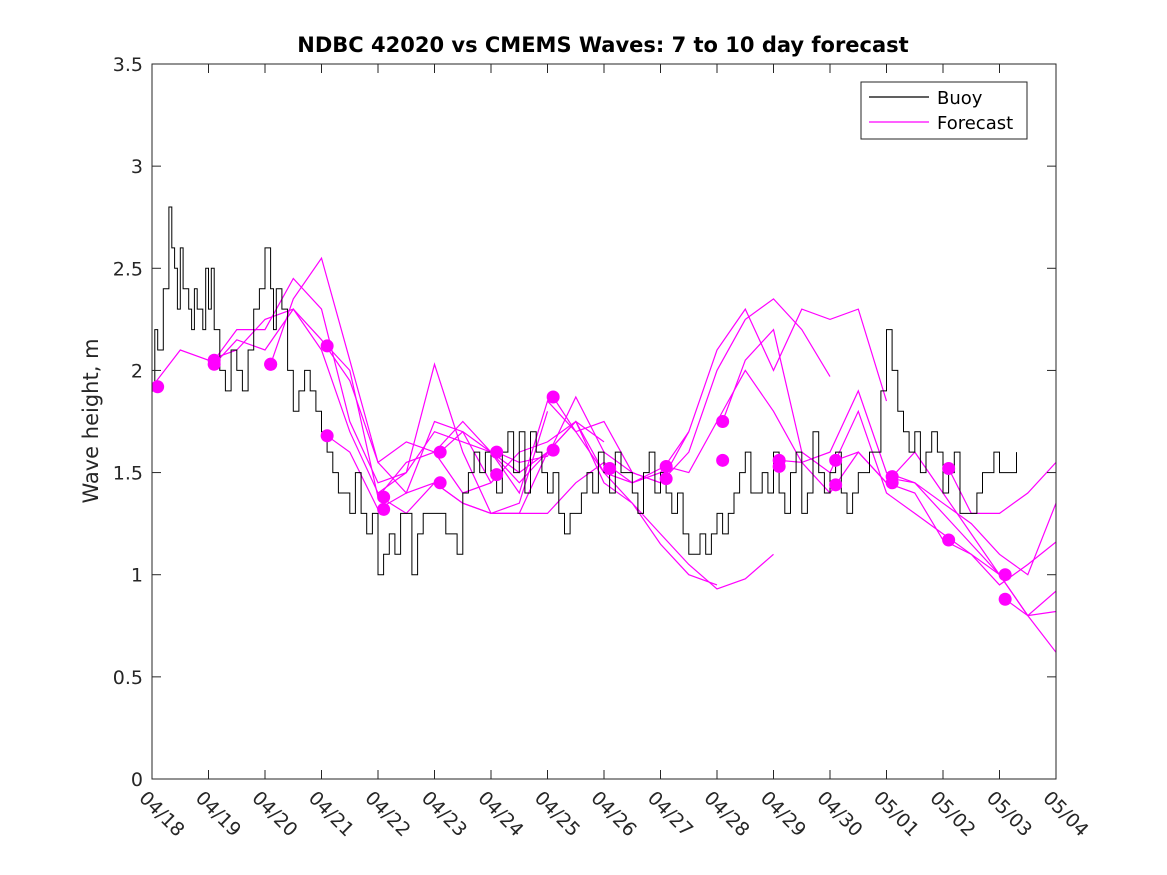 This screenshot has width=1167, height=875. Describe the element at coordinates (137, 576) in the screenshot. I see `y-tick-label: 1` at that location.